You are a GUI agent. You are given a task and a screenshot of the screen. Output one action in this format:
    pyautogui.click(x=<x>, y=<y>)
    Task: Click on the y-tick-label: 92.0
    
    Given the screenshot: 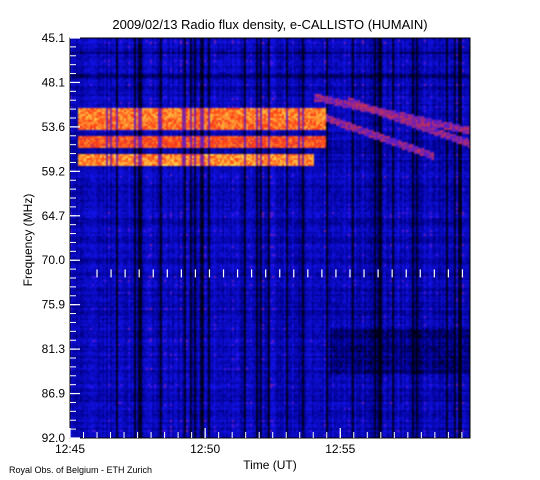 What is the action you would take?
    pyautogui.click(x=54, y=438)
    